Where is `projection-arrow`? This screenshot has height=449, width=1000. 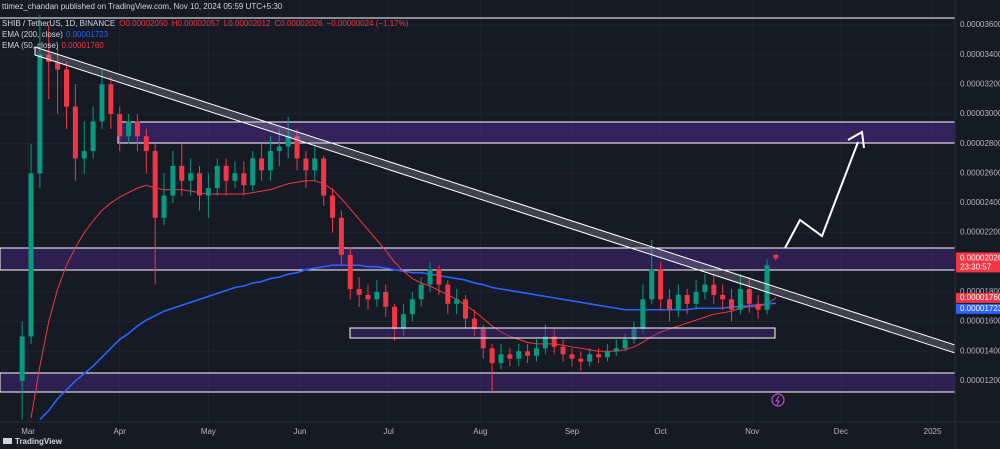
projection-arrow is located at coordinates (821, 195).